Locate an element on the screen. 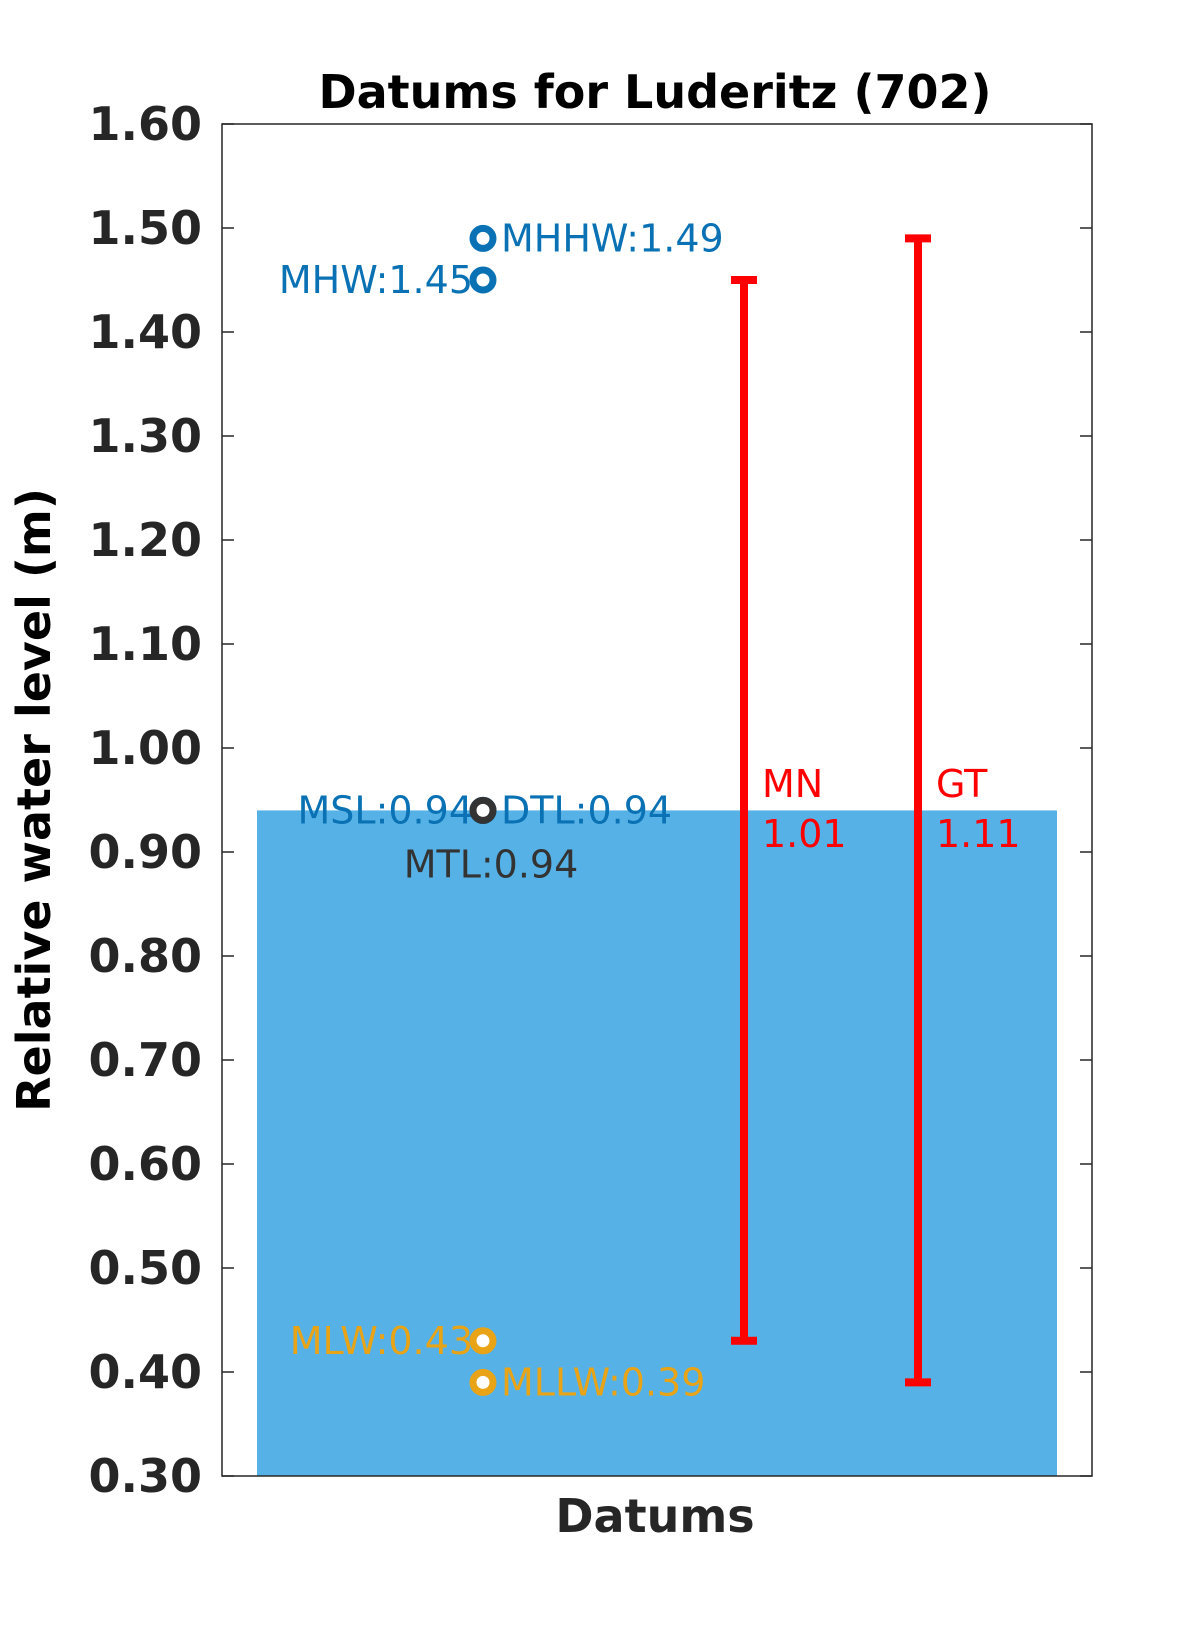 This screenshot has height=1650, width=1200. datum-label: MLW:0.43 is located at coordinates (381, 1341).